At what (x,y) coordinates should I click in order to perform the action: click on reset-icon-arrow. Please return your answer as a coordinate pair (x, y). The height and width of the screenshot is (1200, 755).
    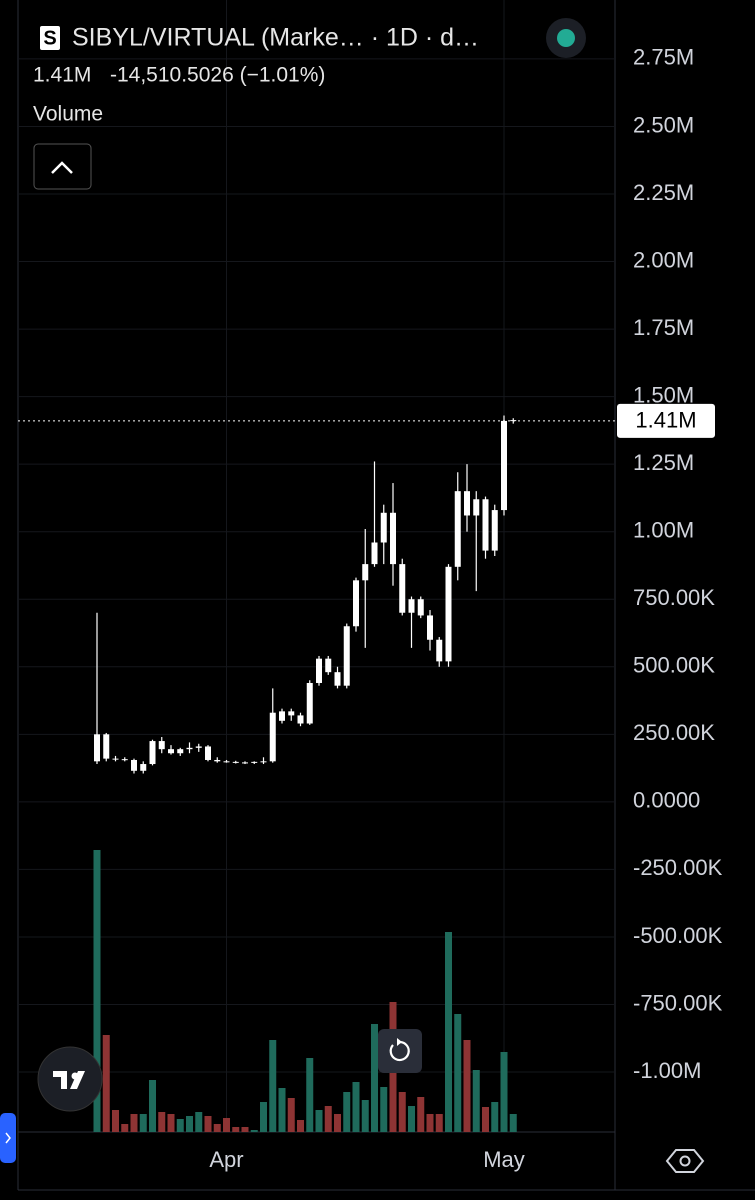
    Looking at the image, I should click on (399, 1042).